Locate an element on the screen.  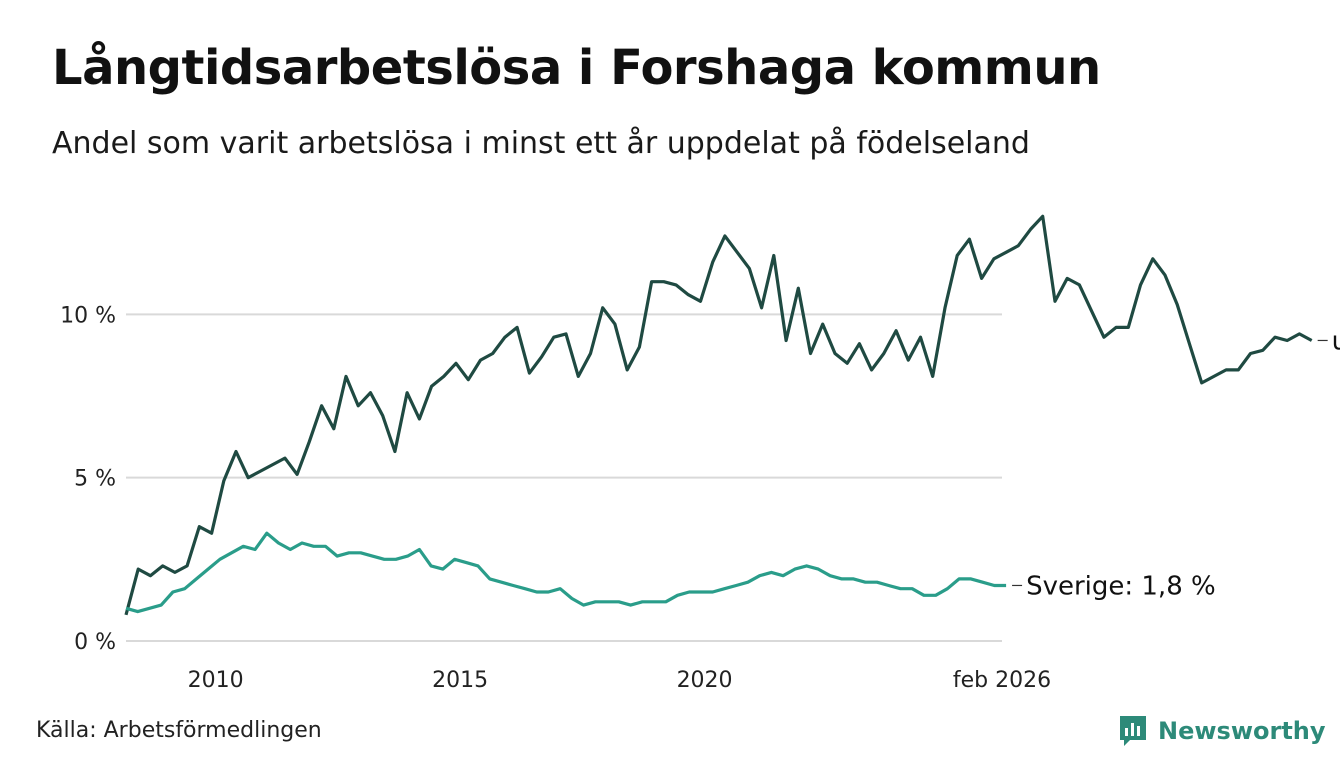
x-tick-label: feb 2026 is located at coordinates (1002, 680).